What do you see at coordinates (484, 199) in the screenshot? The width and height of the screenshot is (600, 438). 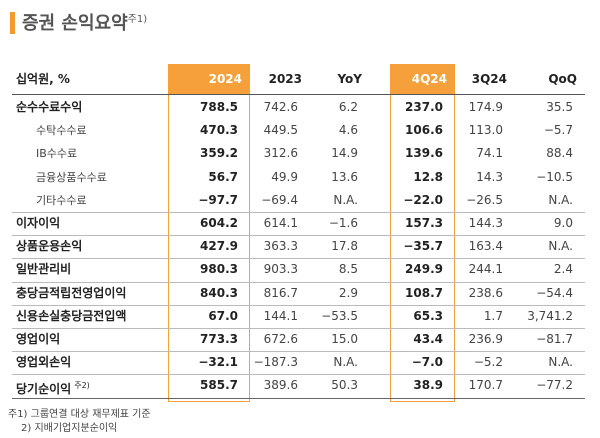 I see `cell-value: −26.5` at bounding box center [484, 199].